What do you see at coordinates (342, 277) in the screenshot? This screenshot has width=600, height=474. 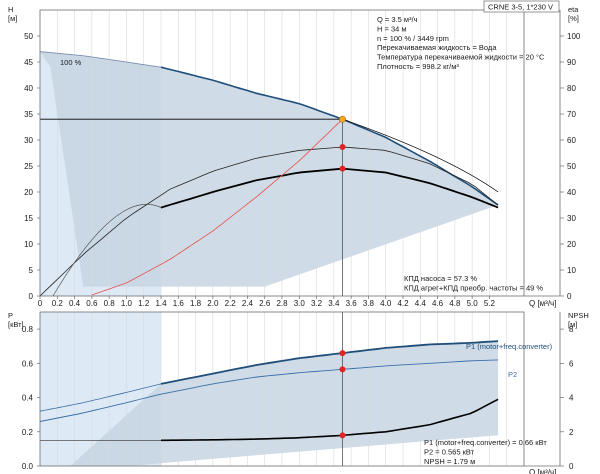 I see `duty-point-markers` at bounding box center [342, 277].